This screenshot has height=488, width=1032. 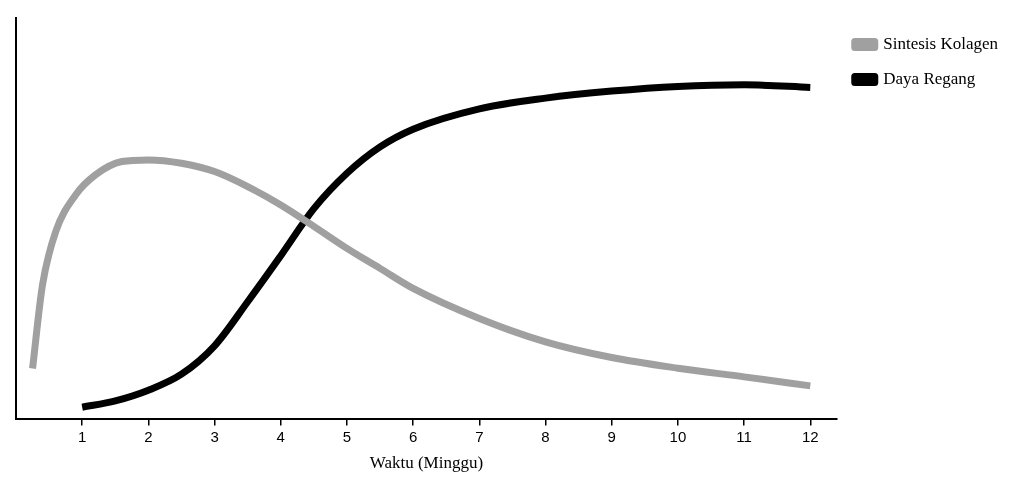 I want to click on x-tick-label: 7, so click(x=479, y=436).